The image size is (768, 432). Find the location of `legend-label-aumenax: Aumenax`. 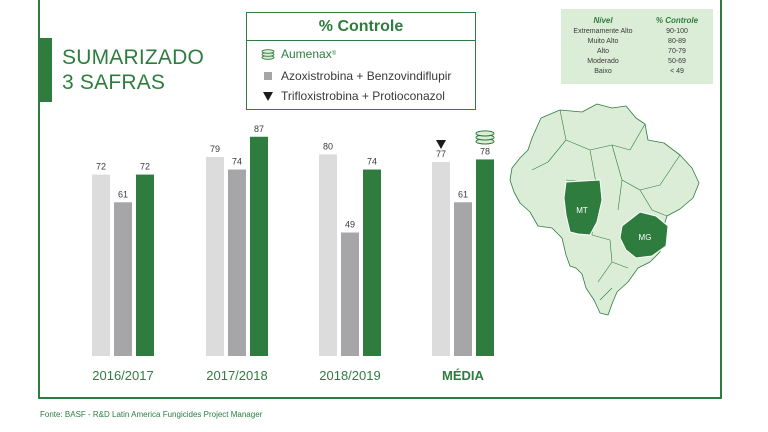

legend-label-aumenax: Aumenax is located at coordinates (306, 54).